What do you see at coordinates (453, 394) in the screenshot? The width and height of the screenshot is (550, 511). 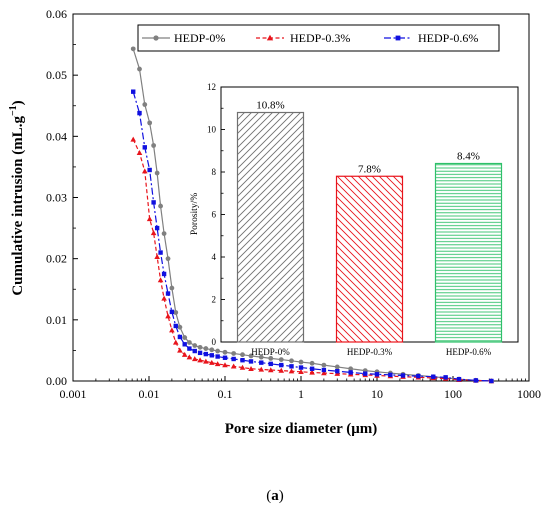 I see `x-tick-label: 100` at bounding box center [453, 394].